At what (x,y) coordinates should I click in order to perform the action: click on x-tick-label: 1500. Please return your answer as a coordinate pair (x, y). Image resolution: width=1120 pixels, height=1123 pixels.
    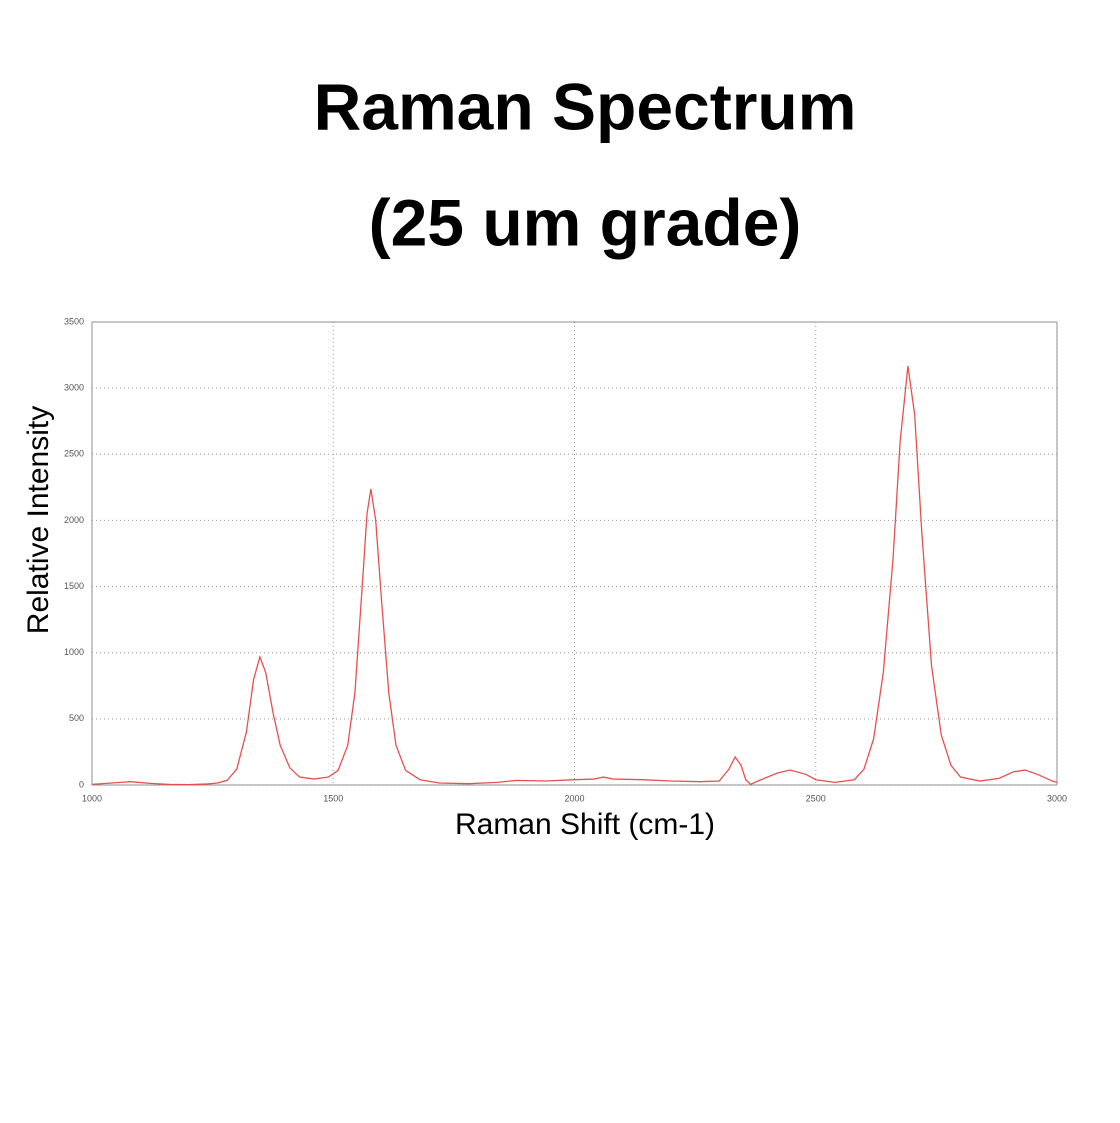
    Looking at the image, I should click on (333, 798).